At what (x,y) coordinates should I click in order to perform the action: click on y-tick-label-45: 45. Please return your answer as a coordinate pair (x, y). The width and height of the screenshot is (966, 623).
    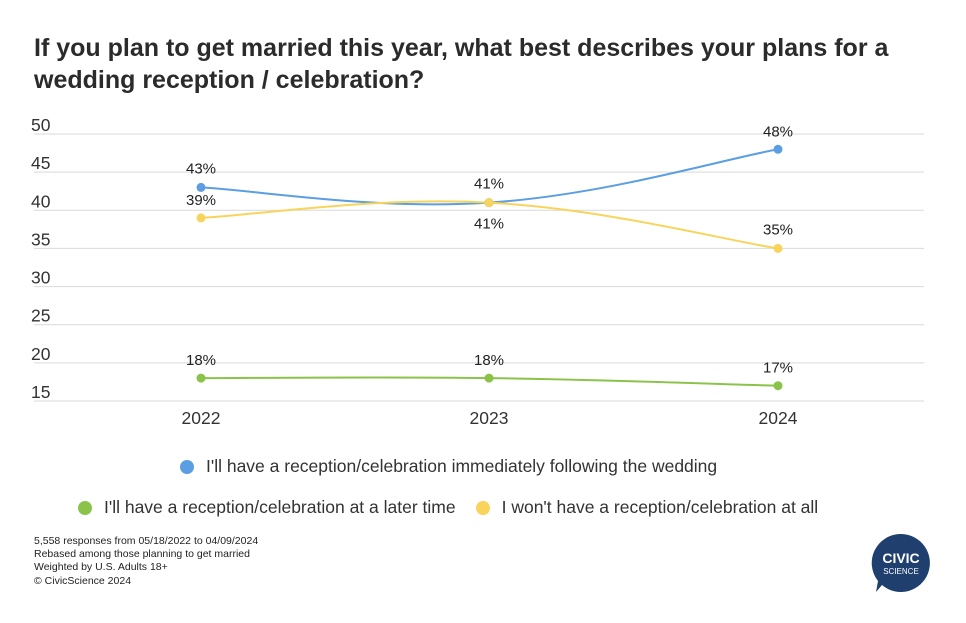
    Looking at the image, I should click on (40, 163).